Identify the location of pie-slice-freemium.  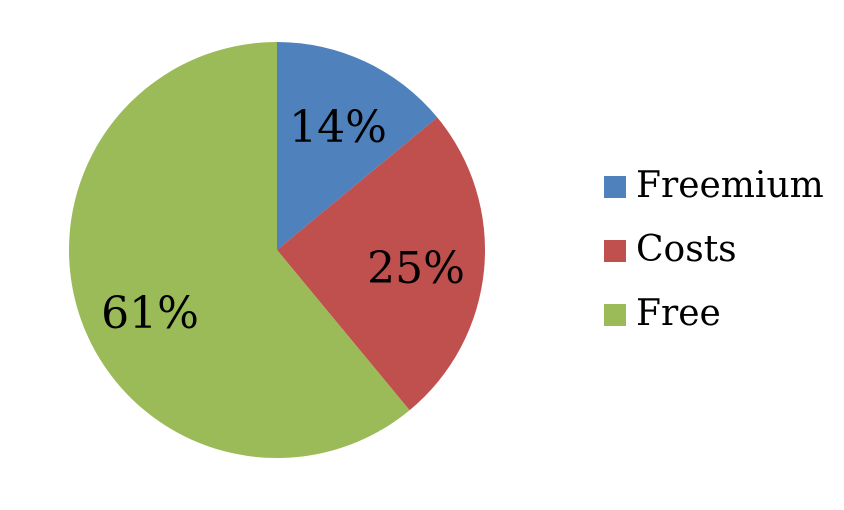
(357, 146).